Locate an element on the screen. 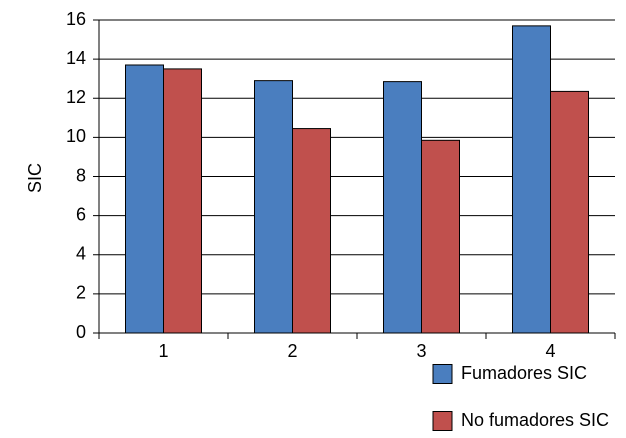 This screenshot has width=626, height=438. legend: Fumadores SIC No fumadores SIC is located at coordinates (520, 397).